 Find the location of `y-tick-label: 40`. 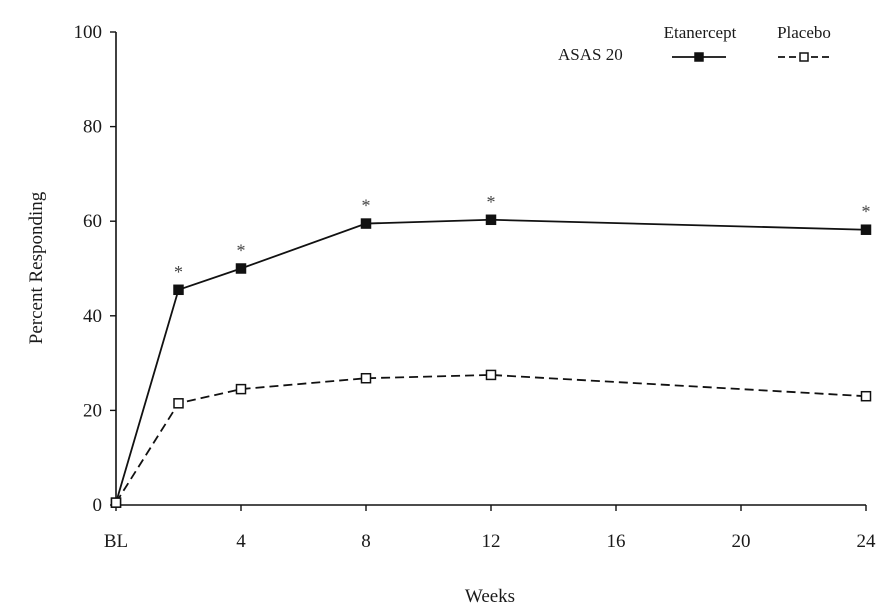

y-tick-label: 40 is located at coordinates (92, 316).